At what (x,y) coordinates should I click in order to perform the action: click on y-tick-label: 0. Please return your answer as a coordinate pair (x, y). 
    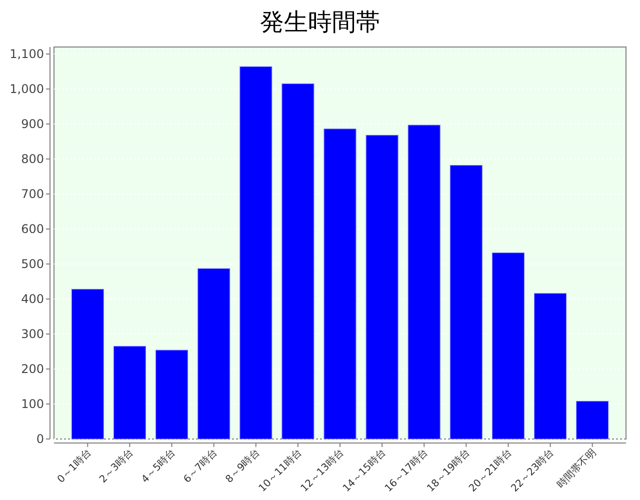
    Looking at the image, I should click on (40, 439).